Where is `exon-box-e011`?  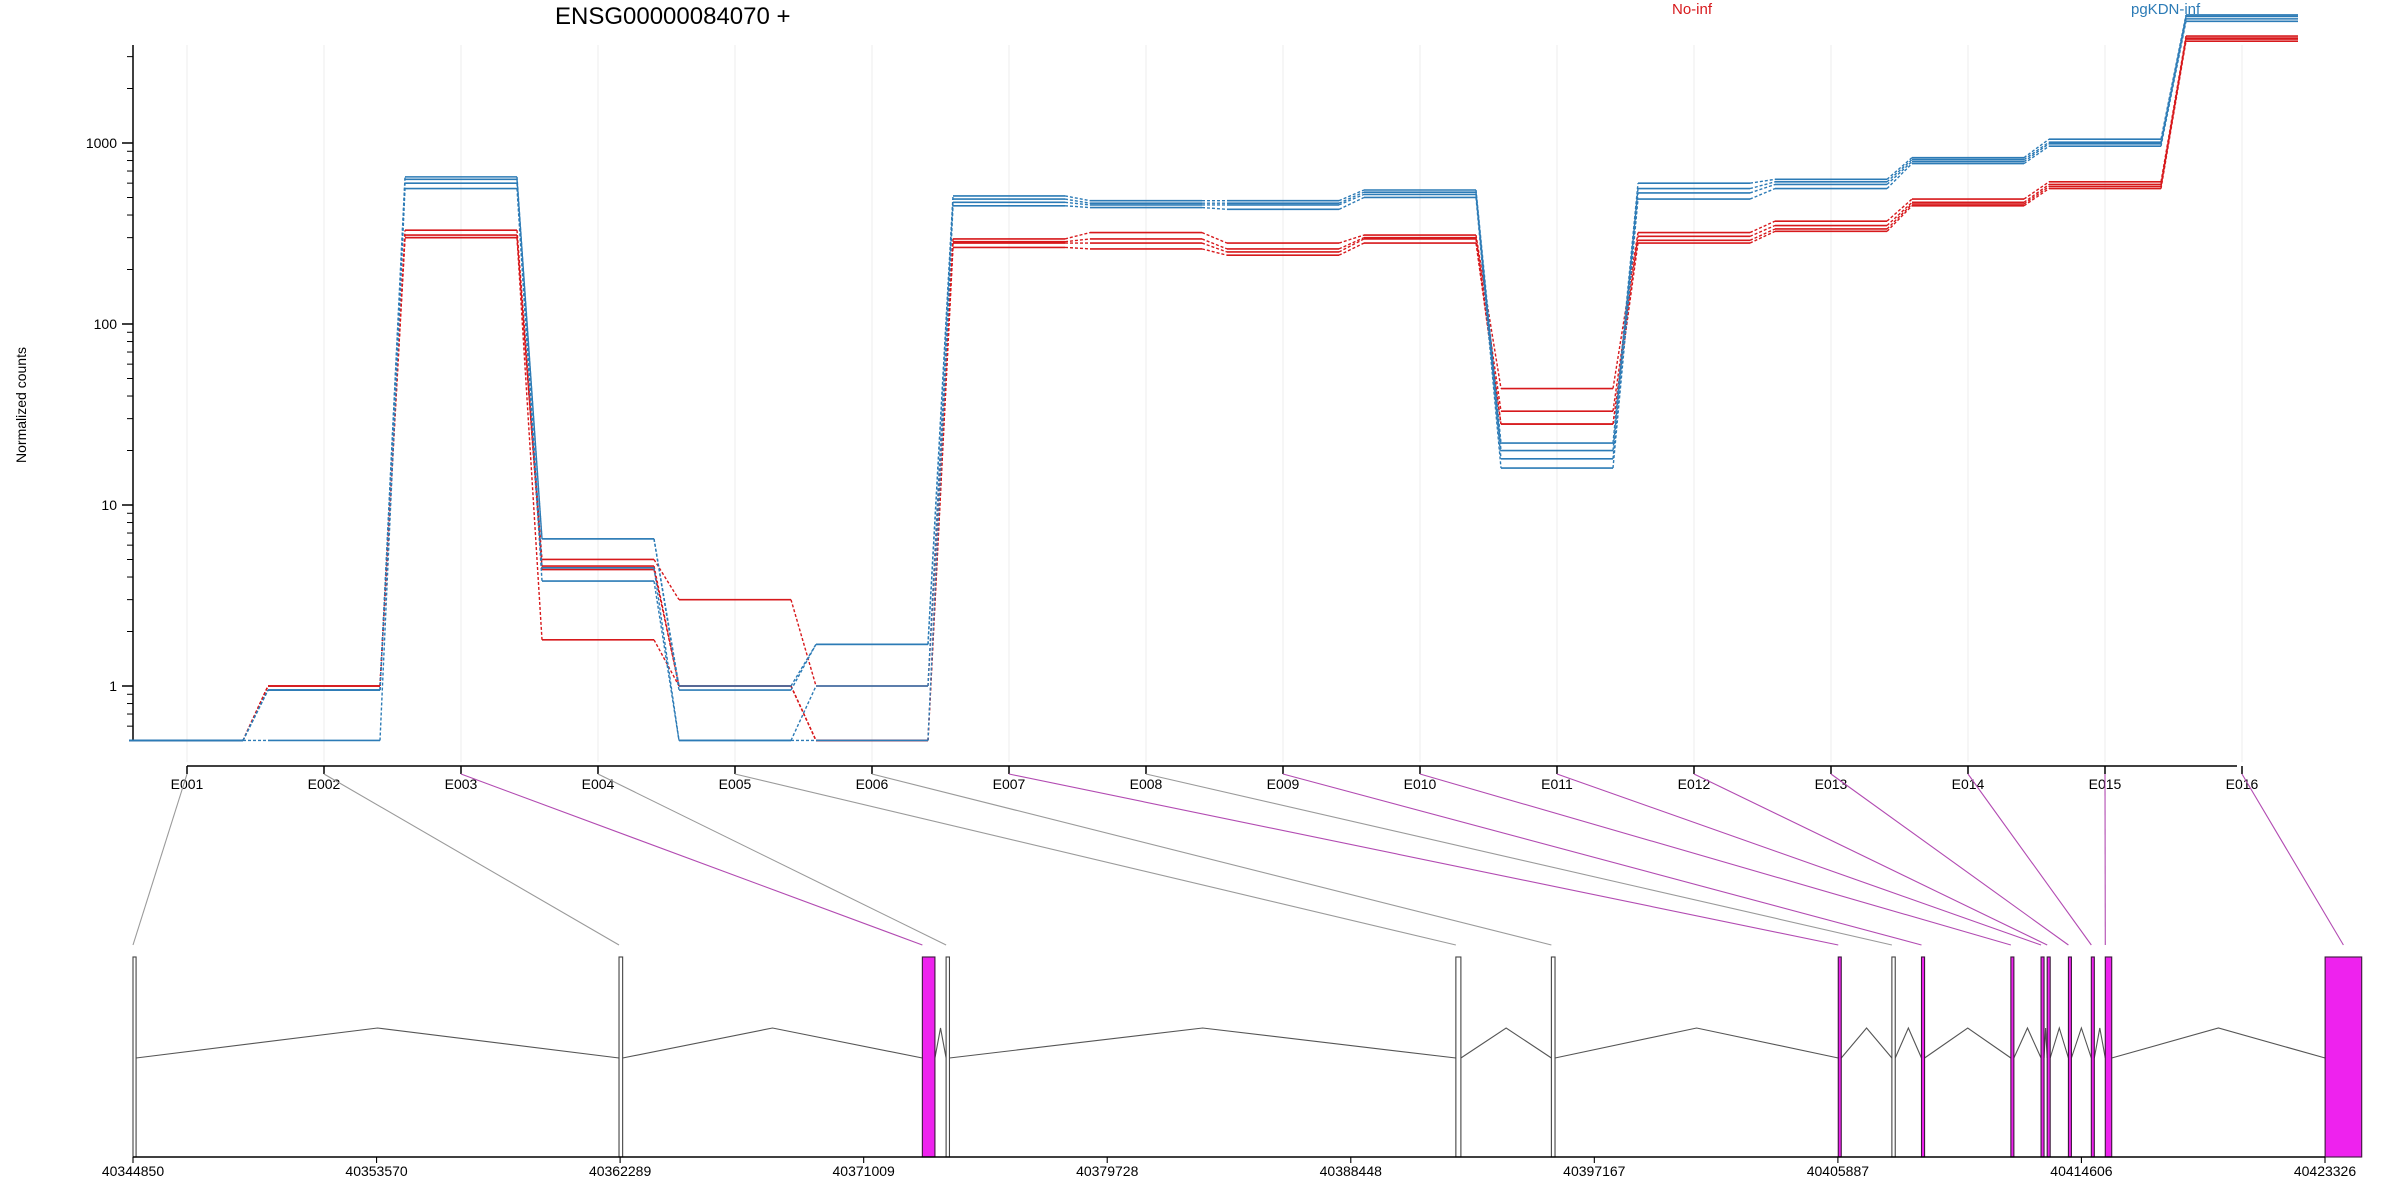
exon-box-e011 is located at coordinates (2042, 1057).